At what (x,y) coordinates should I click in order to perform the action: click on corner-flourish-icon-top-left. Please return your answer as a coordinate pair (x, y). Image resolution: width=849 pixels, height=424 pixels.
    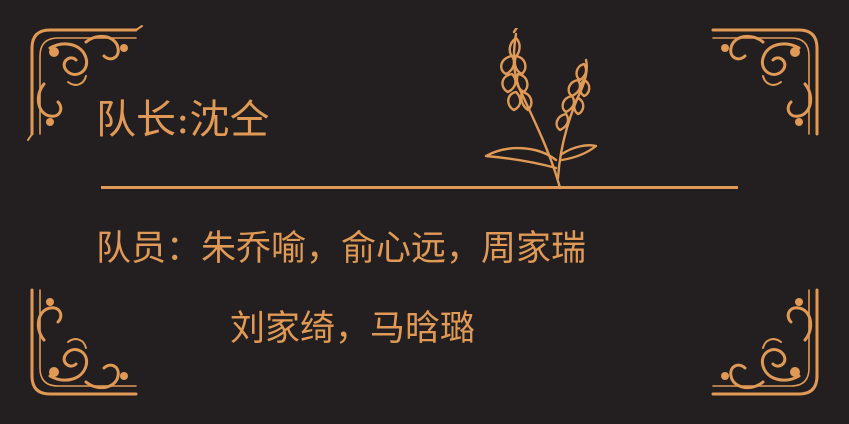
    Looking at the image, I should click on (84, 82).